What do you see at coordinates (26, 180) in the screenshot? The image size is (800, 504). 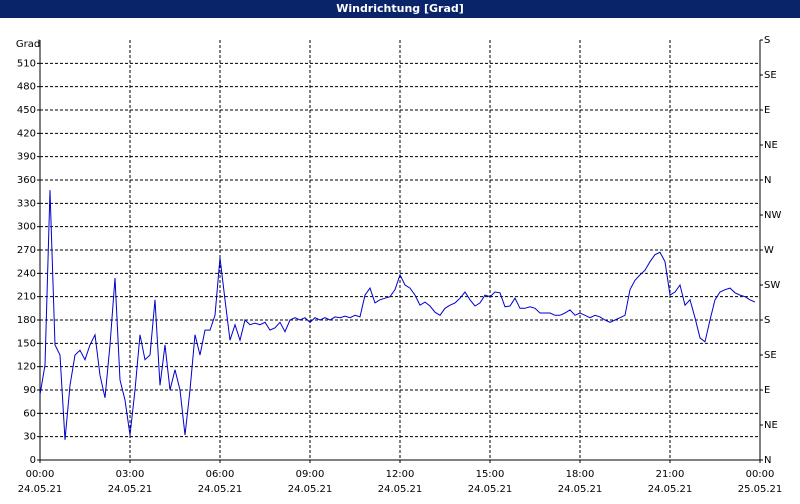 I see `y-tick-label: 360` at bounding box center [26, 180].